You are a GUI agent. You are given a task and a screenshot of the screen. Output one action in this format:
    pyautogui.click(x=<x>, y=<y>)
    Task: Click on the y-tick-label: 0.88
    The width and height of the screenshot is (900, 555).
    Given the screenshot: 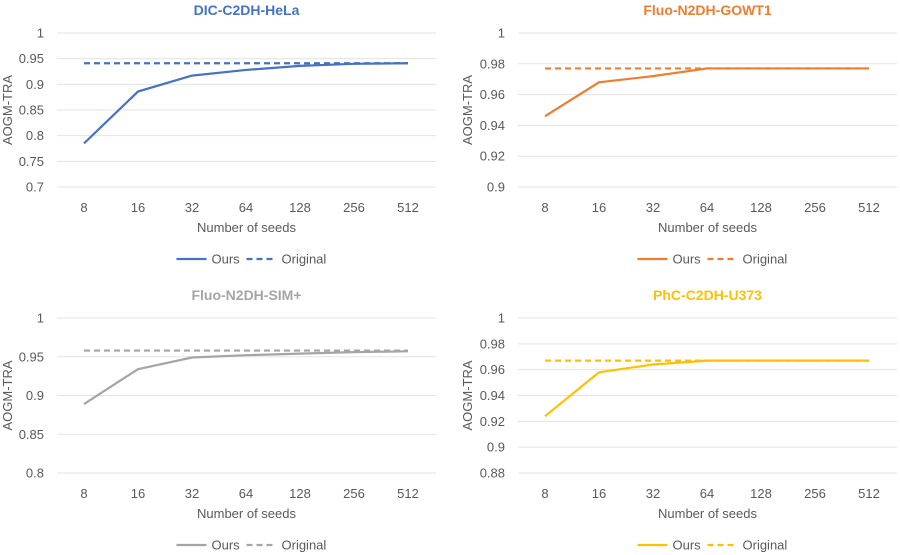 What is the action you would take?
    pyautogui.click(x=492, y=473)
    